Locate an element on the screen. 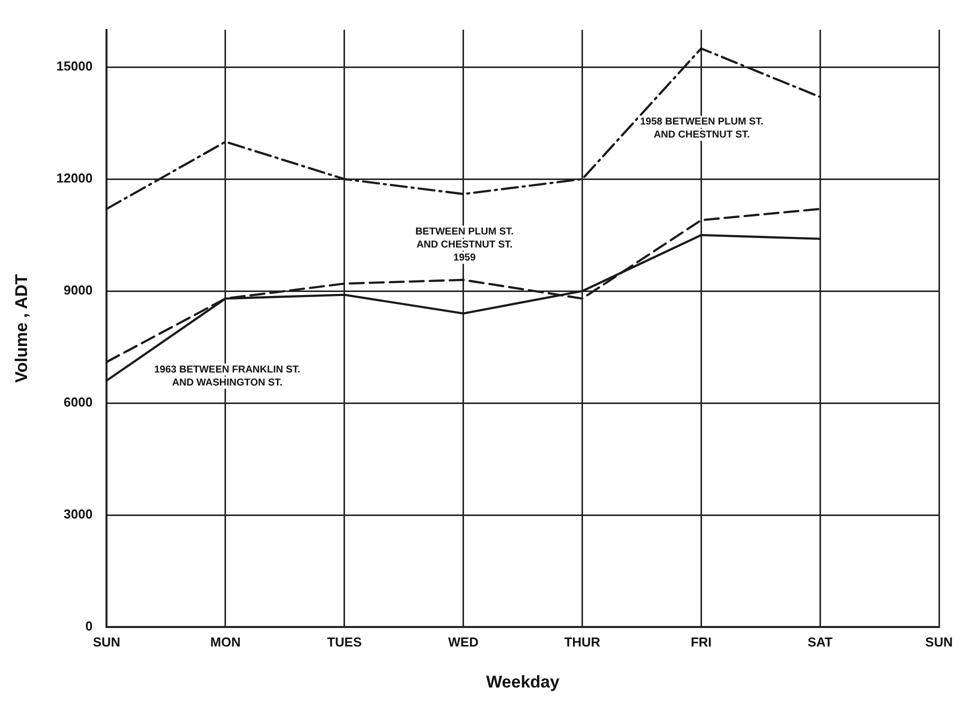 This screenshot has width=971, height=705. x-tick-label: TUES is located at coordinates (344, 642).